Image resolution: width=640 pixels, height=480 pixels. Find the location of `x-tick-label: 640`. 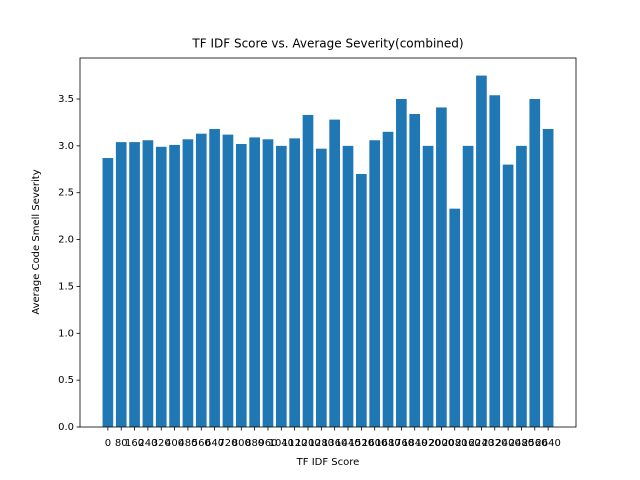

x-tick-label: 640 is located at coordinates (214, 443).